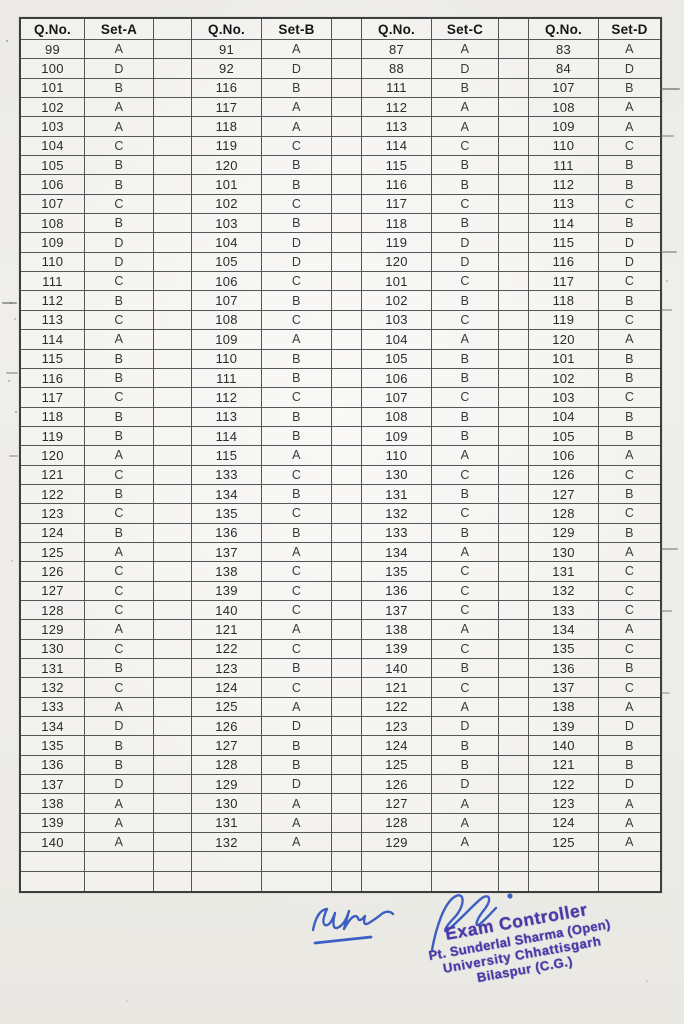  Describe the element at coordinates (564, 243) in the screenshot. I see `qno-cell: 115` at that location.